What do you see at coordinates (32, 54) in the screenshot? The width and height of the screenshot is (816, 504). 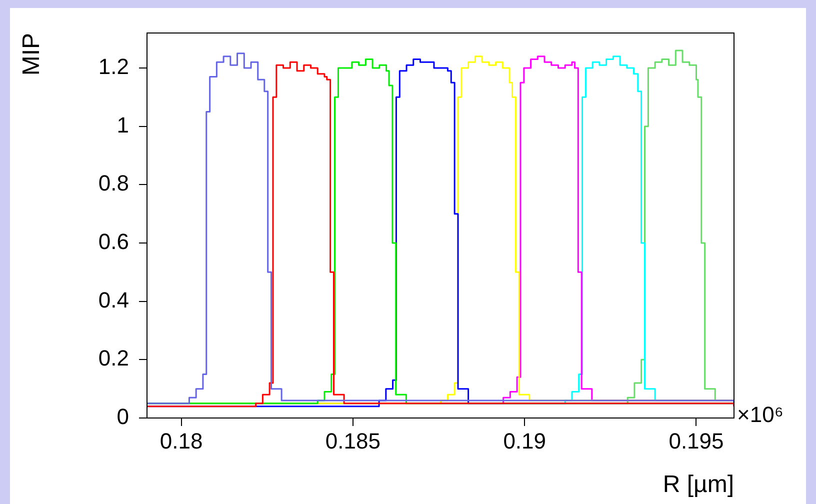 I see `y-axis-title: MIP` at bounding box center [32, 54].